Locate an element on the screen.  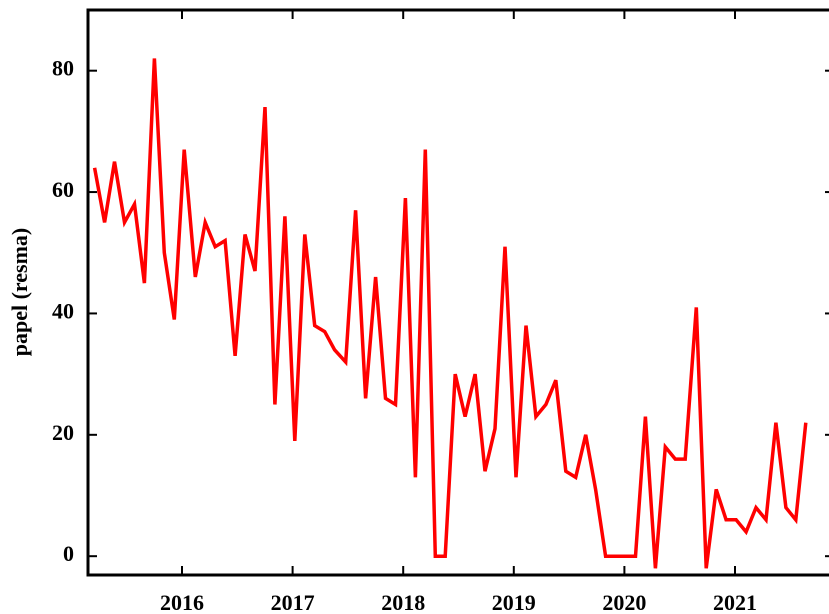
y-tick-label: 40 is located at coordinates (63, 310).